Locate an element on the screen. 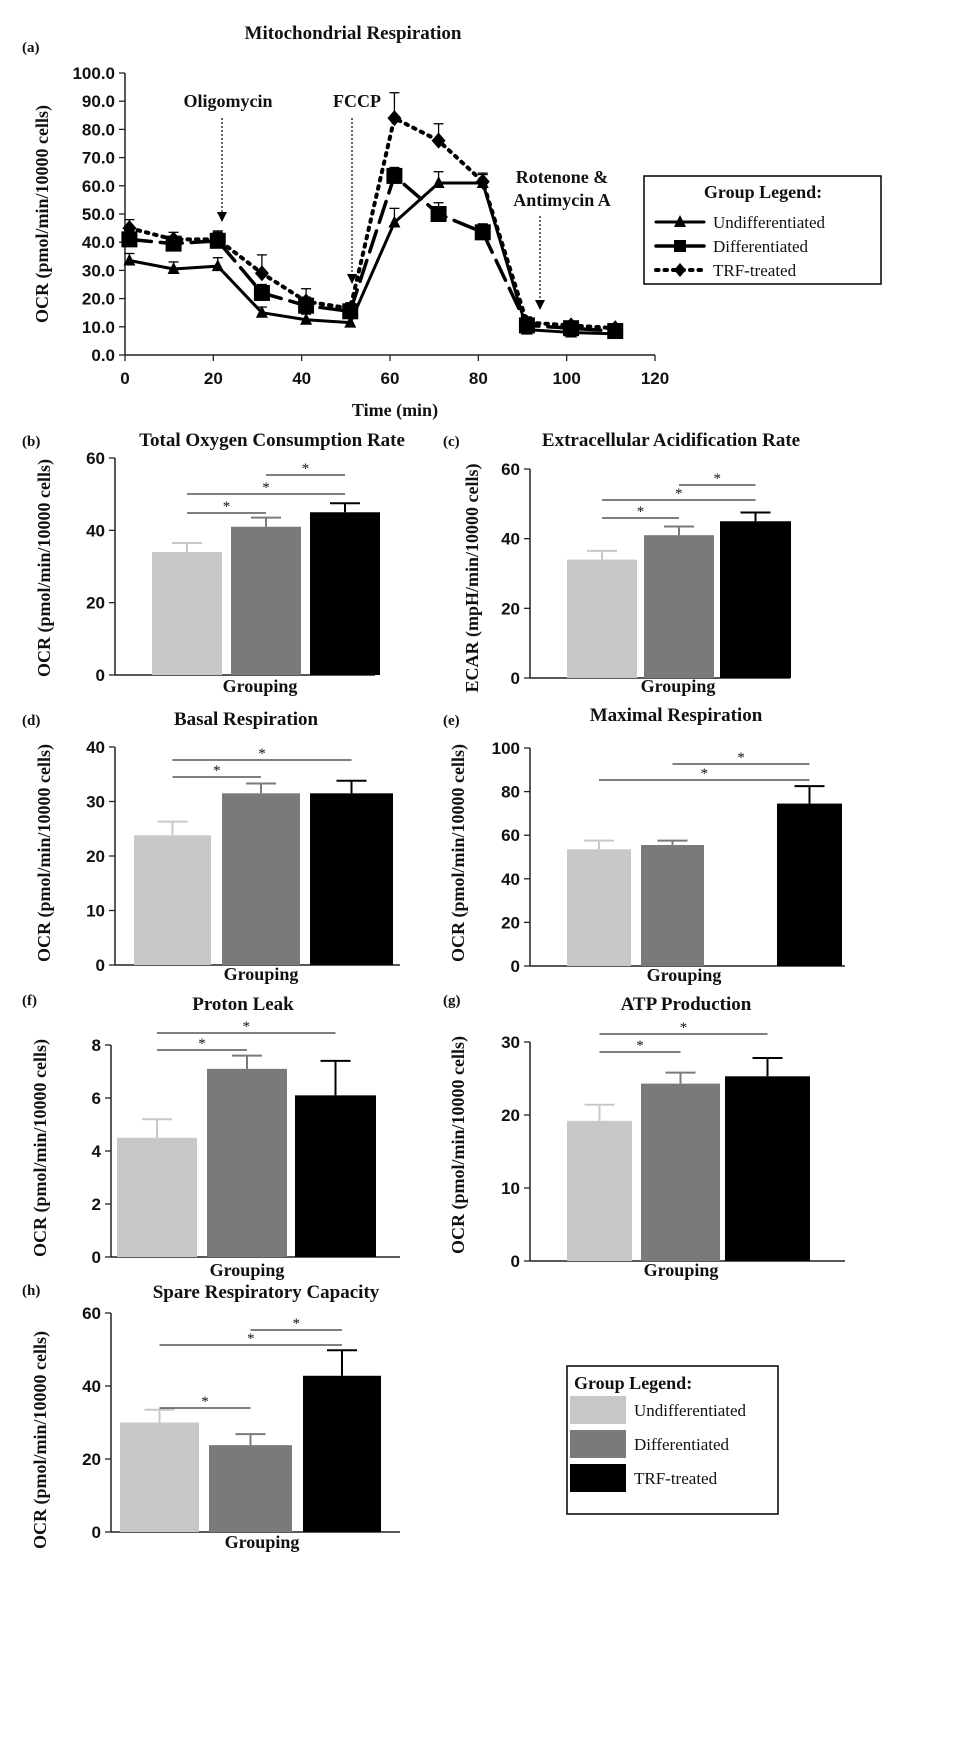  chart-title: Spare Respiratory Capacity is located at coordinates (266, 1292).